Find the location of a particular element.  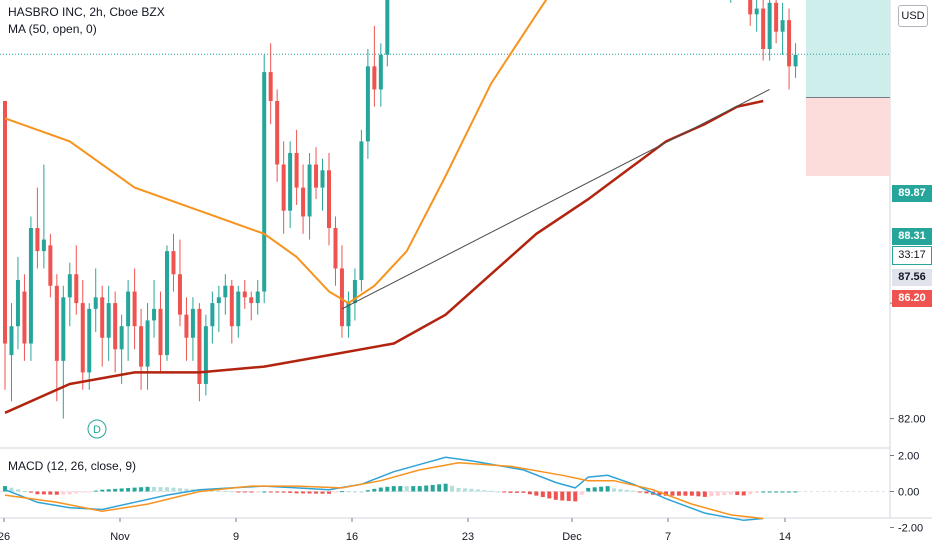

last-price-tag: 88.31 is located at coordinates (912, 236).